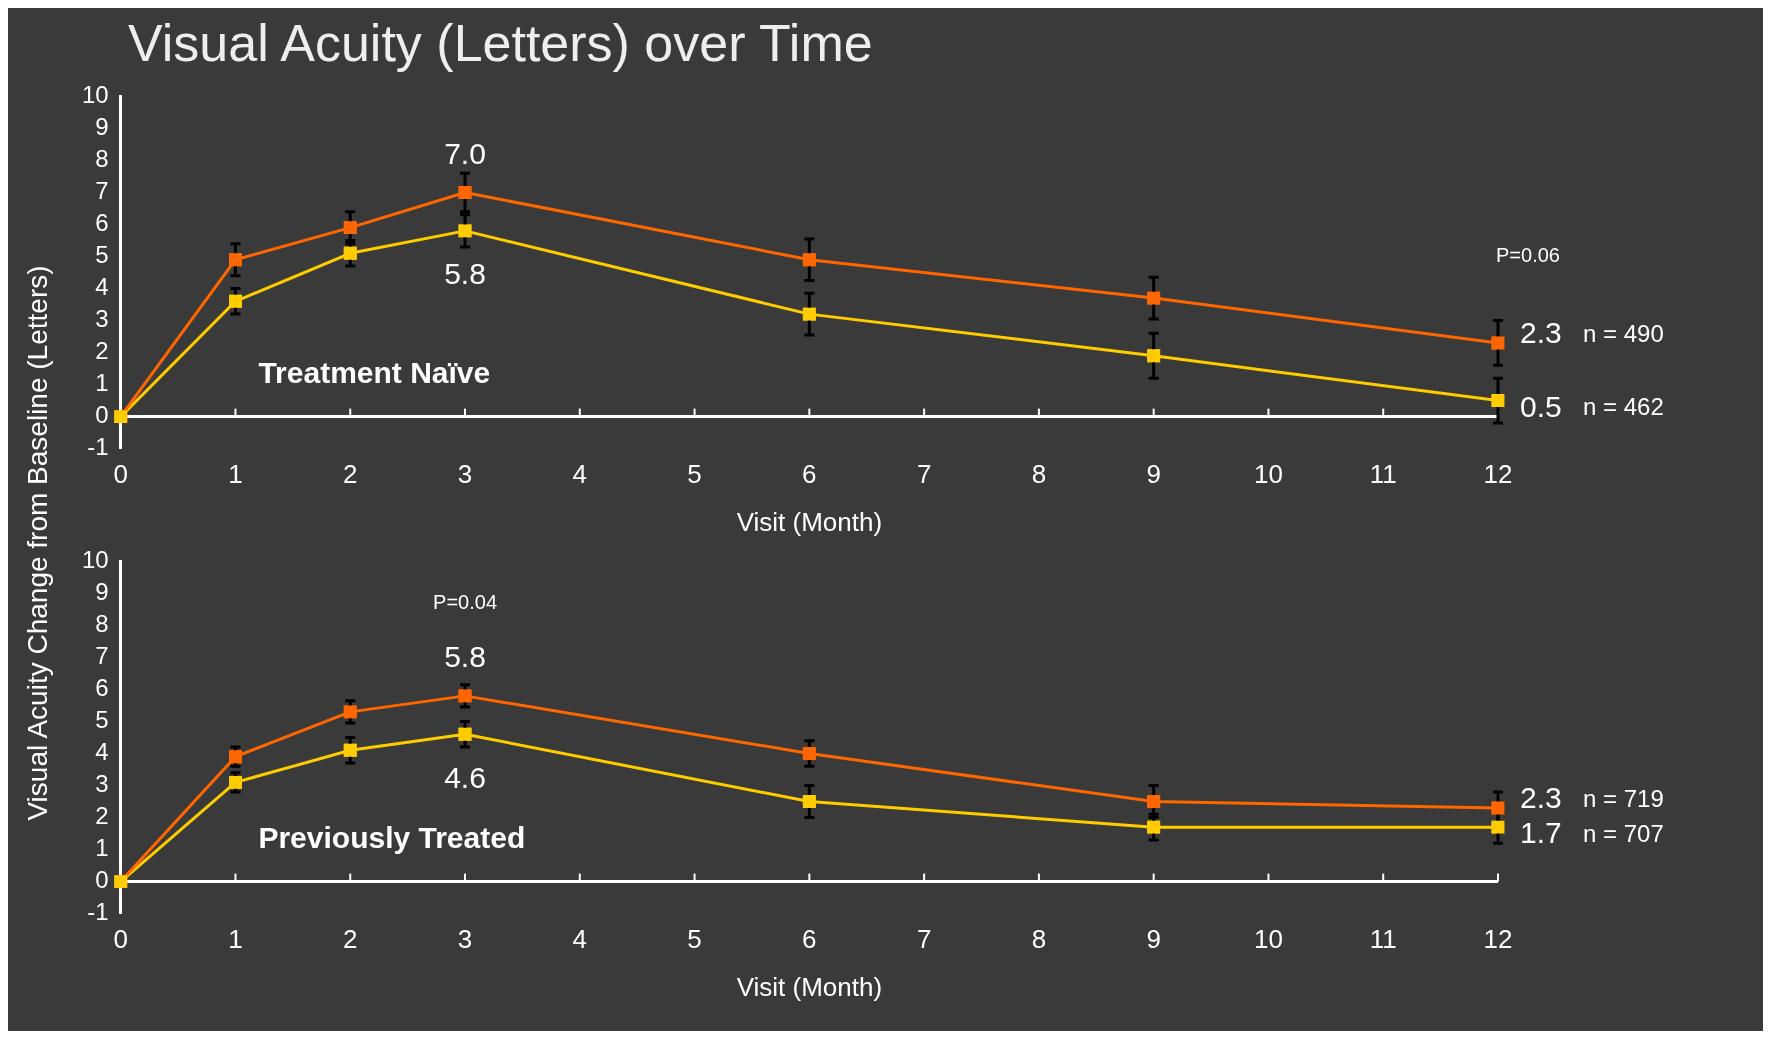  I want to click on text: Treatment Naïve, so click(374, 373).